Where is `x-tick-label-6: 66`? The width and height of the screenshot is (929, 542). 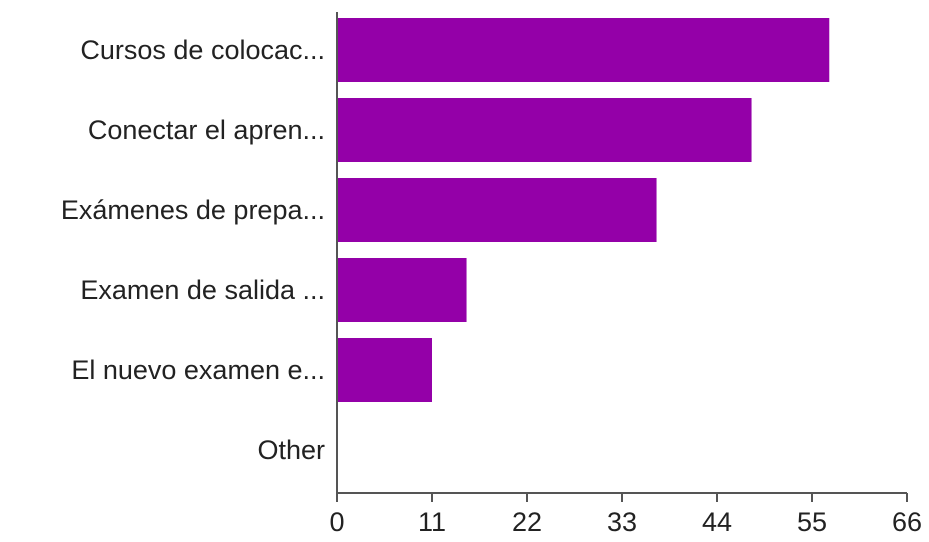 x-tick-label-6: 66 is located at coordinates (907, 522).